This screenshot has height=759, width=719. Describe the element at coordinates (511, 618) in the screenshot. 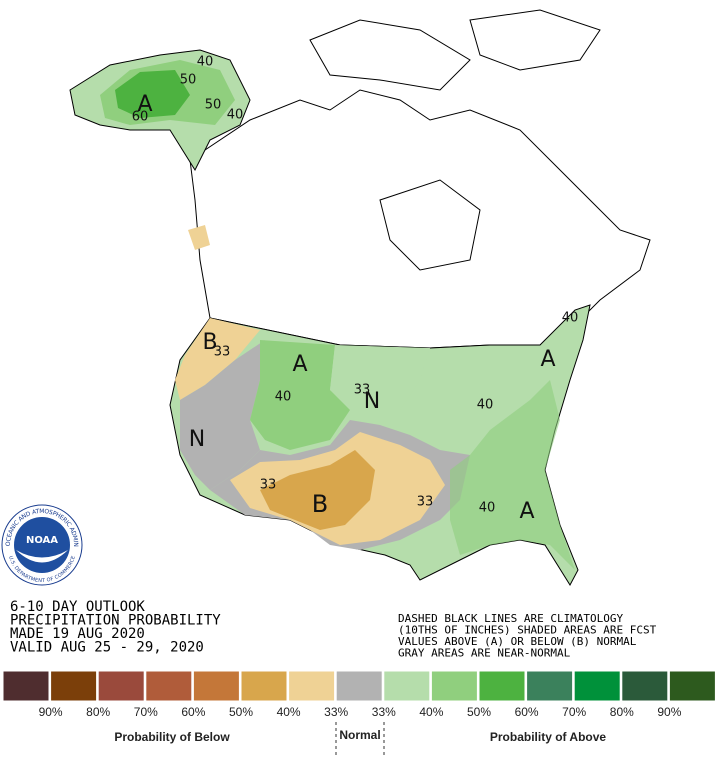

I see `note-line: DASHED BLACK LINES ARE CLIMATOLOGY` at that location.